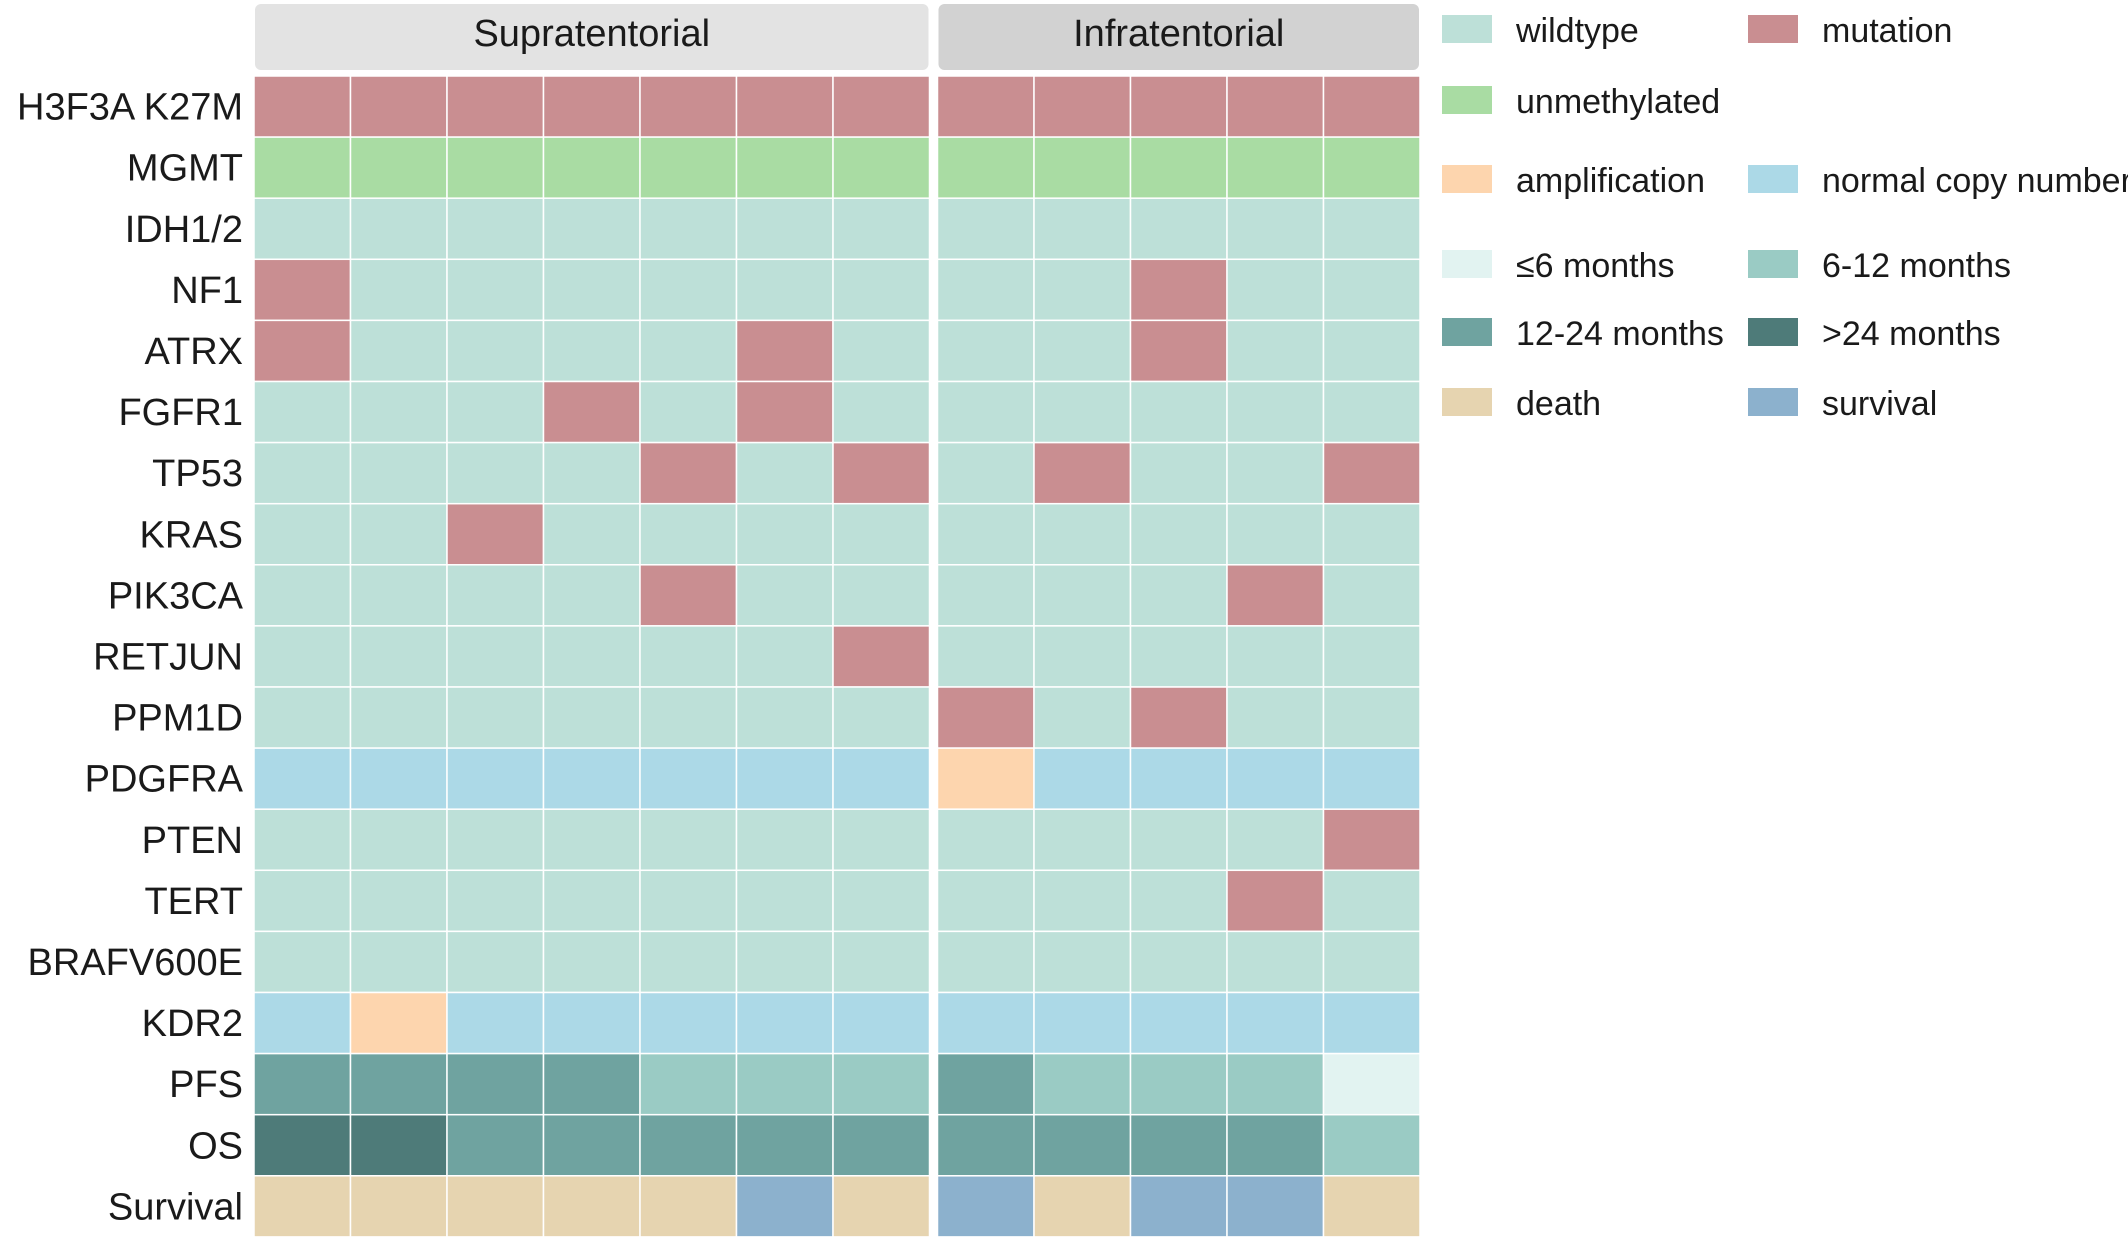  I want to click on group-header-infratentorial: Infratentorial, so click(1178, 34).